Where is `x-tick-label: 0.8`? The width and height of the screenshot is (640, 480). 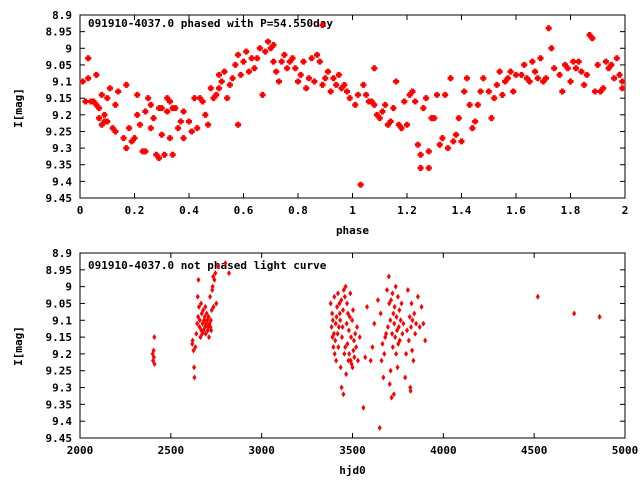 x-tick-label: 0.8 is located at coordinates (298, 210).